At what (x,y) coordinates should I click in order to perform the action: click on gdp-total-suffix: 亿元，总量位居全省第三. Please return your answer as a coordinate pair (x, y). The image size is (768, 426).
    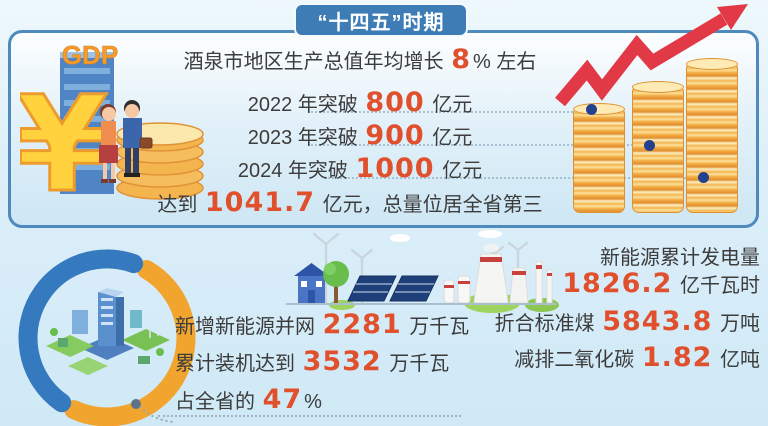
    Looking at the image, I should click on (430, 205).